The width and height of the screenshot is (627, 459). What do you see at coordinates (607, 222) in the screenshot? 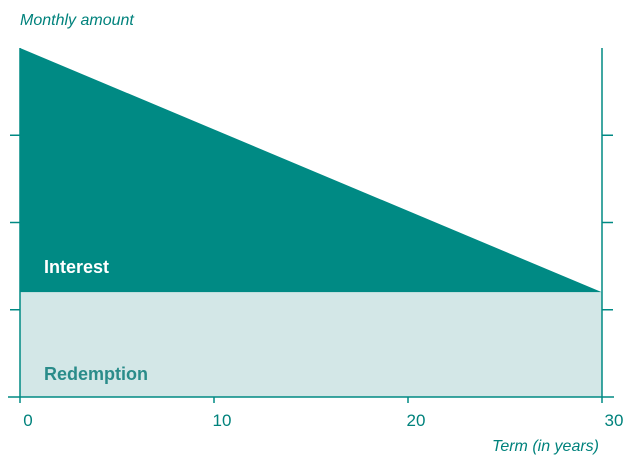
I see `right-axis-ticks` at bounding box center [607, 222].